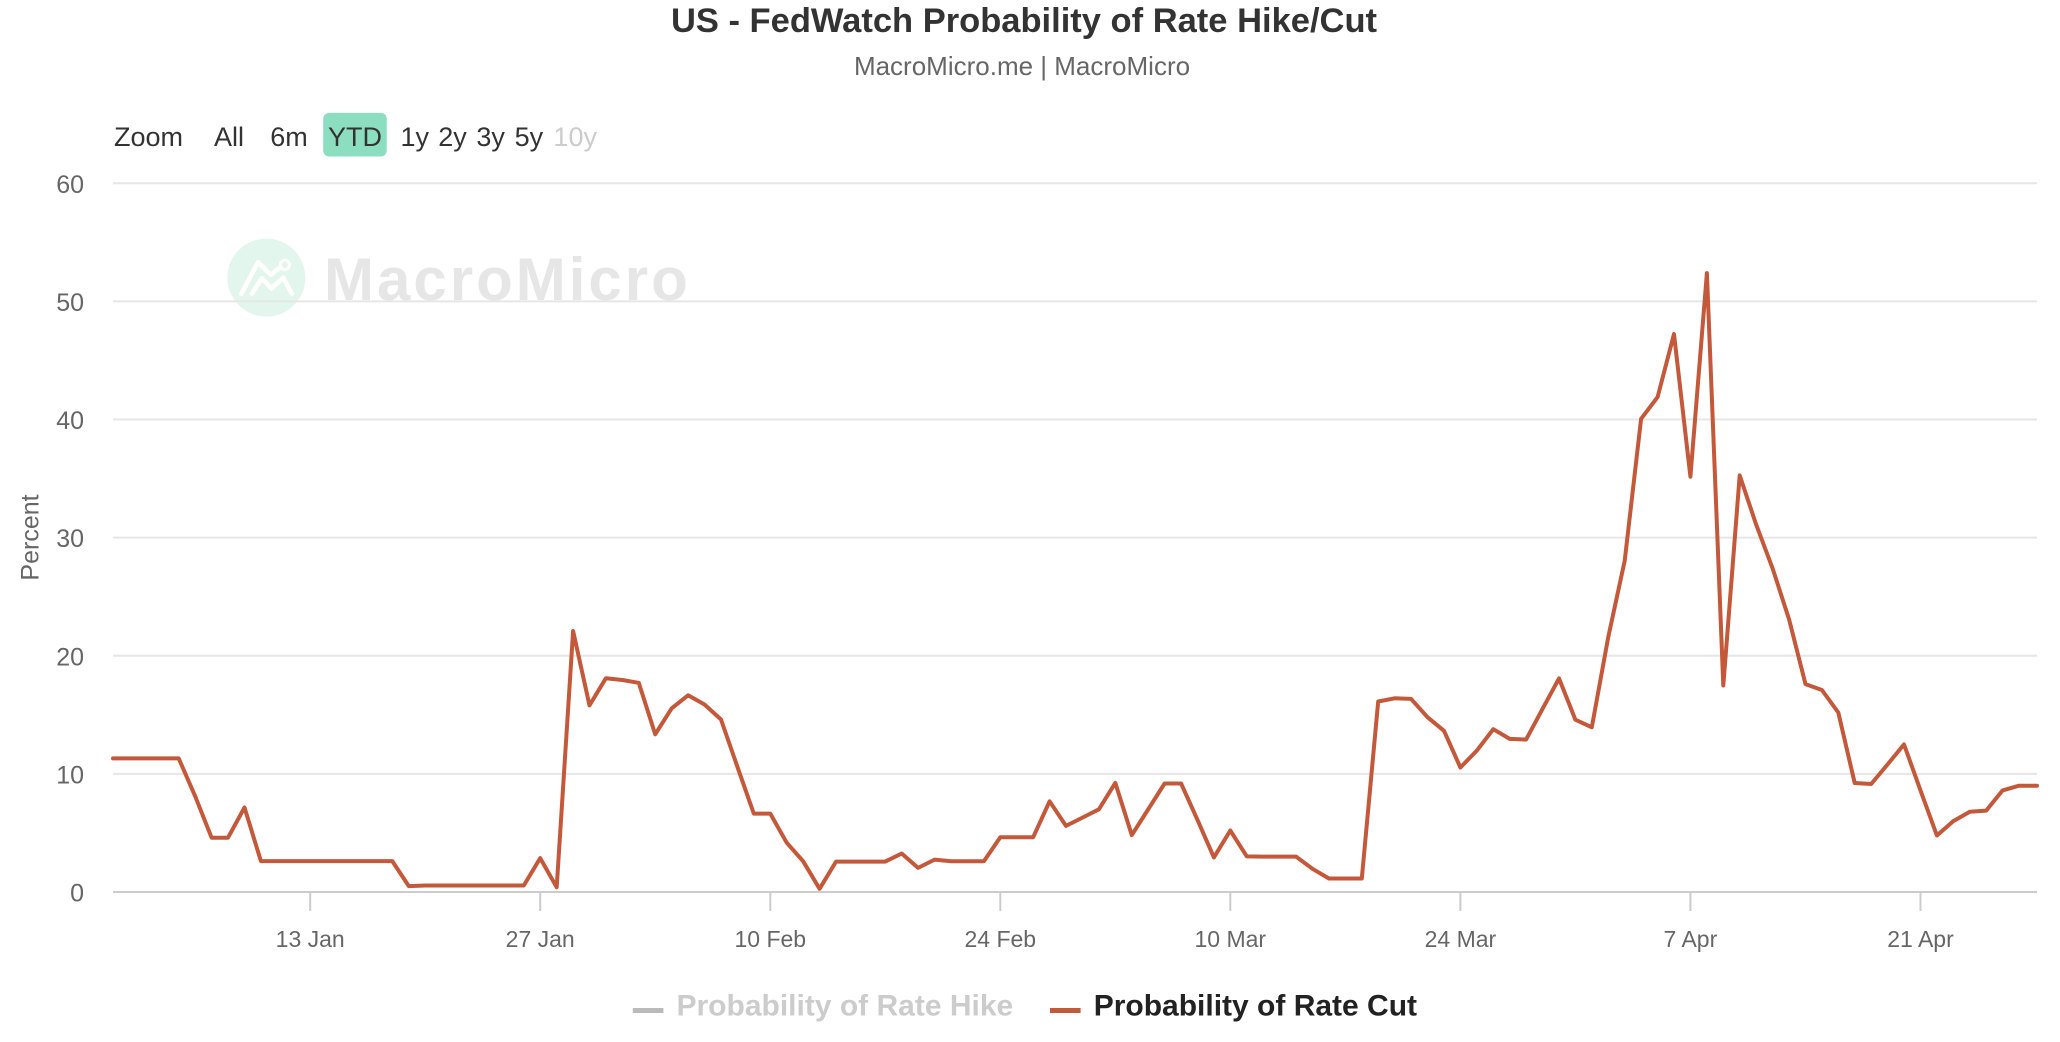 The image size is (2060, 1042). What do you see at coordinates (1691, 939) in the screenshot?
I see `svg-text: 7 Apr` at bounding box center [1691, 939].